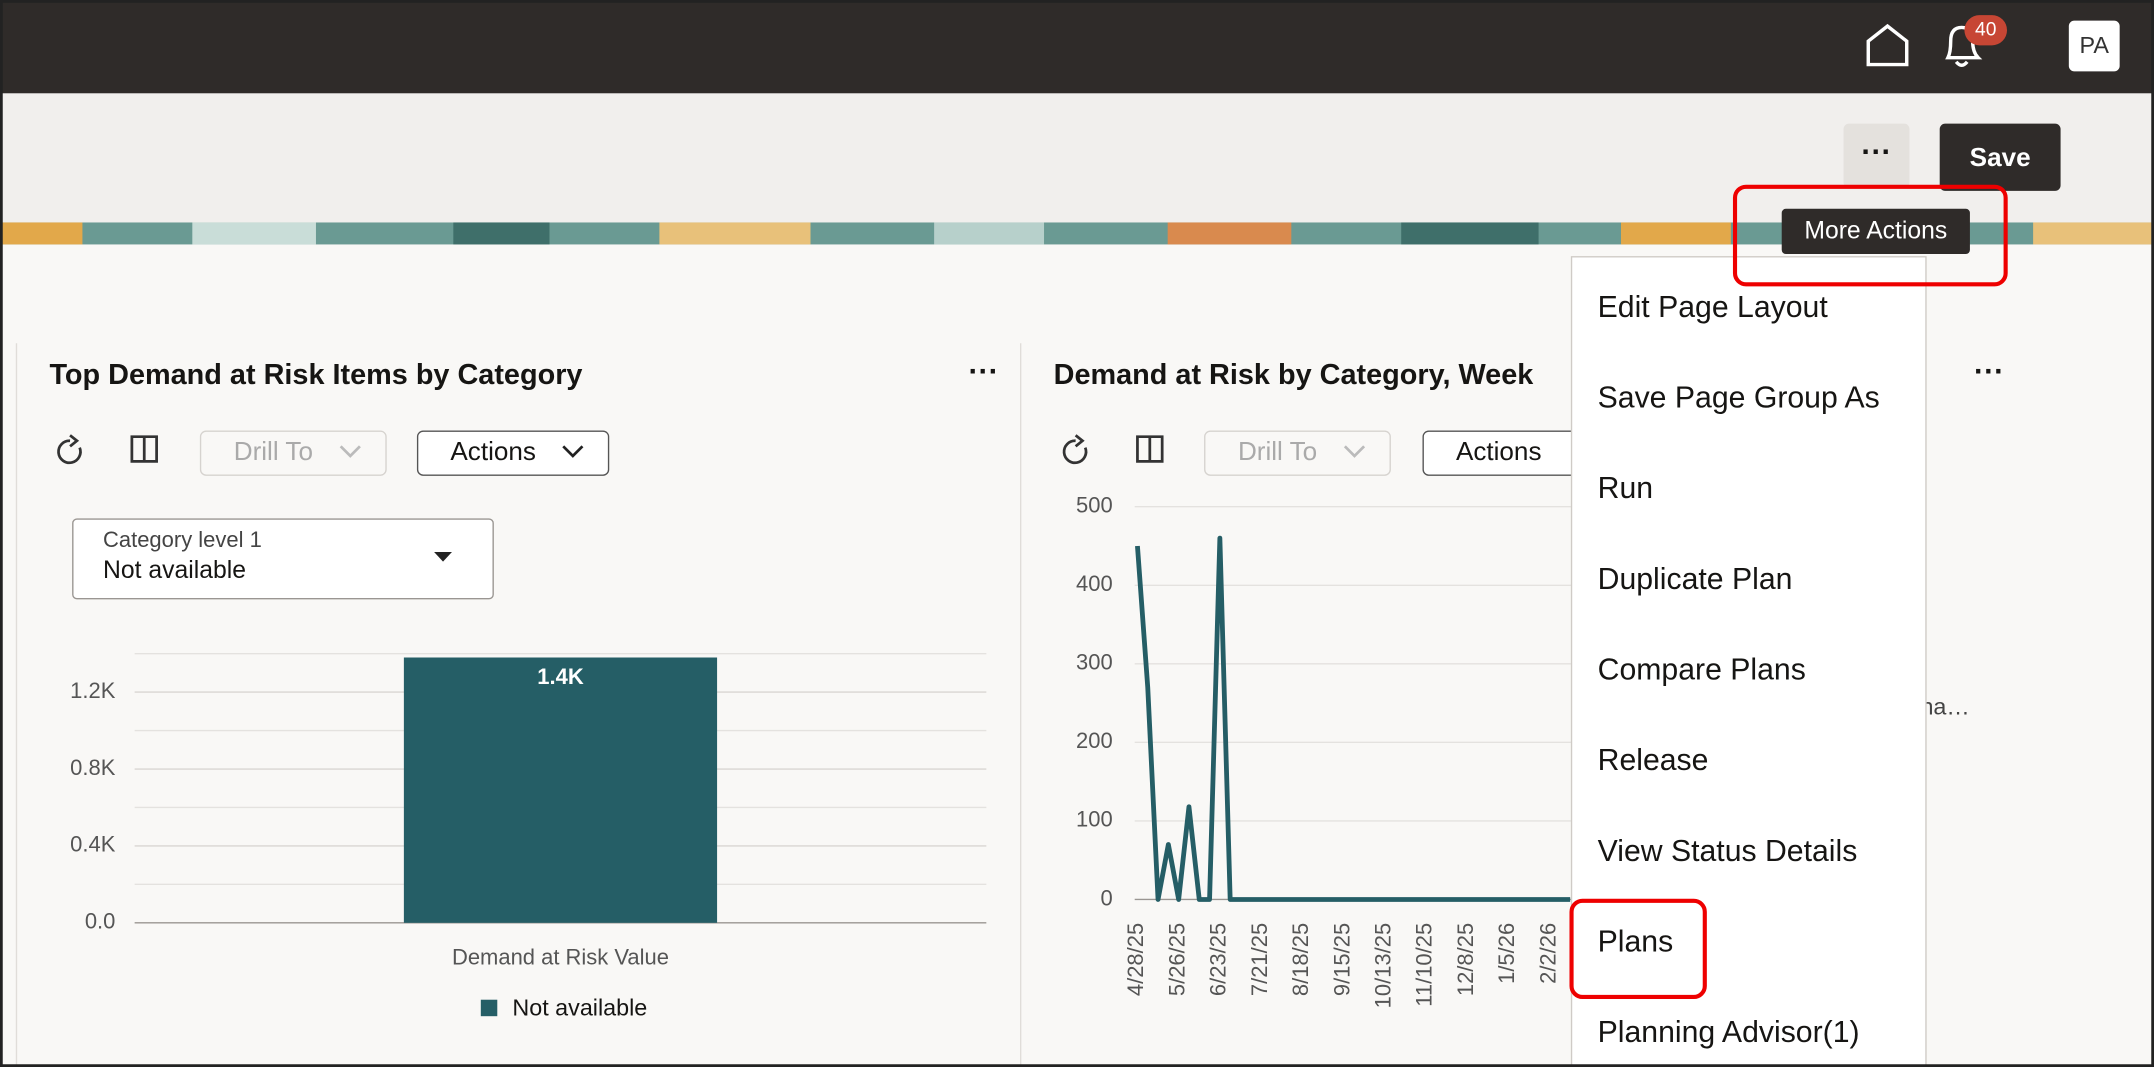  What do you see at coordinates (1341, 959) in the screenshot?
I see `x-tick-label: 9/15/25` at bounding box center [1341, 959].